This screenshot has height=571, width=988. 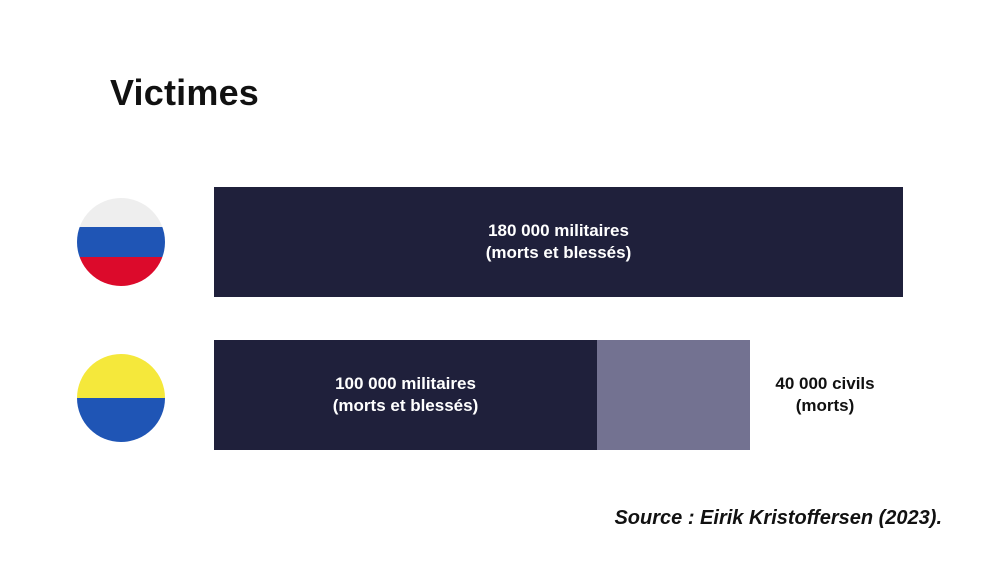 I want to click on bar-russie-segment-0: 180 000 militaires (morts et blessés), so click(x=558, y=242).